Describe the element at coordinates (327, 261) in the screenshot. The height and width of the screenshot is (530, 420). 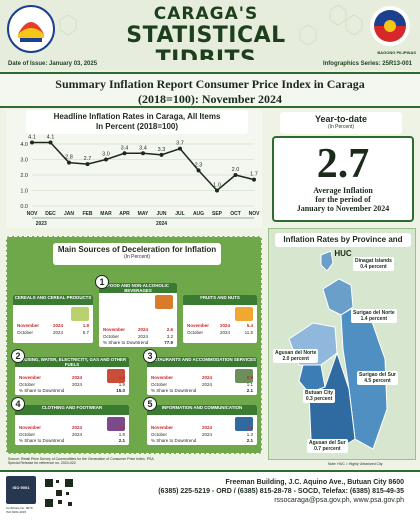
I see `dinagat-shape` at that location.